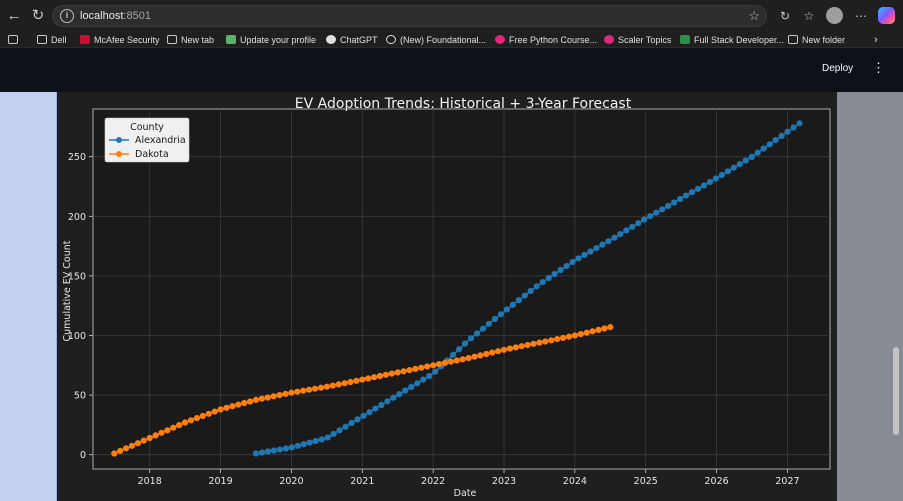 Image resolution: width=903 pixels, height=501 pixels. What do you see at coordinates (52, 40) in the screenshot?
I see `bookmark-dell: Dell` at bounding box center [52, 40].